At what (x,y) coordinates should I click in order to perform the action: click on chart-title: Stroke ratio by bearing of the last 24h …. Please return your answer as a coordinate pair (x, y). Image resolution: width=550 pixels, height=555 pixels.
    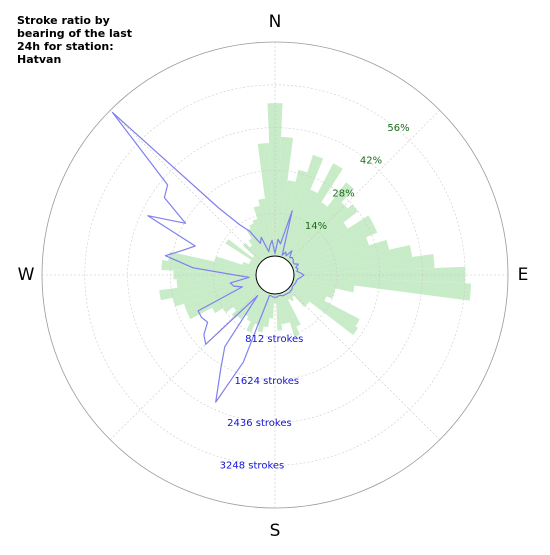
    Looking at the image, I should click on (75, 40).